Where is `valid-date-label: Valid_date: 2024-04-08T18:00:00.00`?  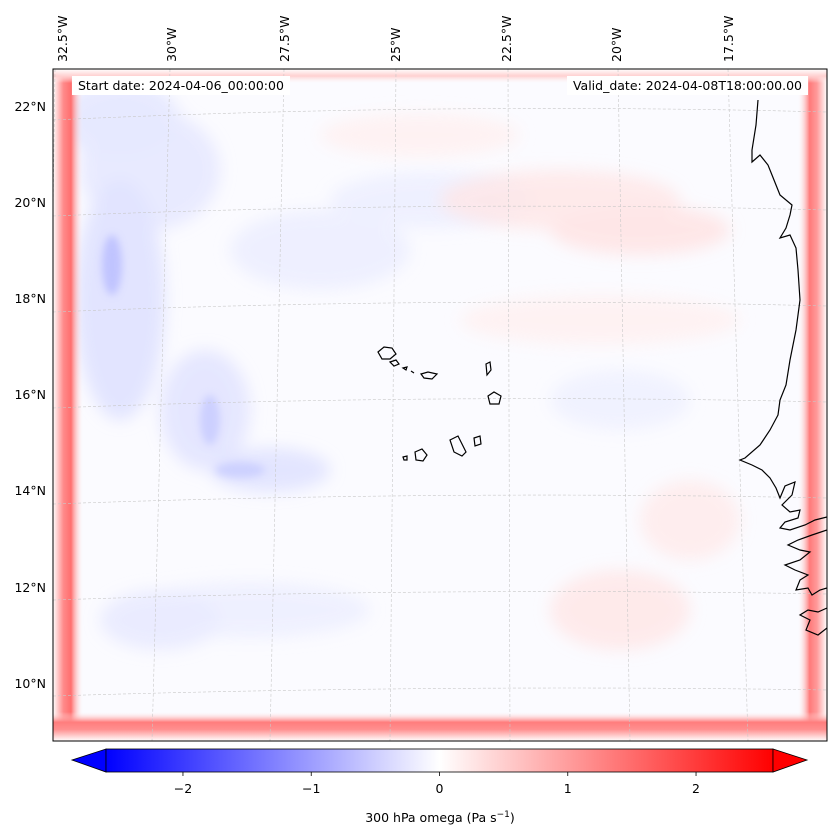
valid-date-label: Valid_date: 2024-04-08T18:00:00.00 is located at coordinates (687, 85).